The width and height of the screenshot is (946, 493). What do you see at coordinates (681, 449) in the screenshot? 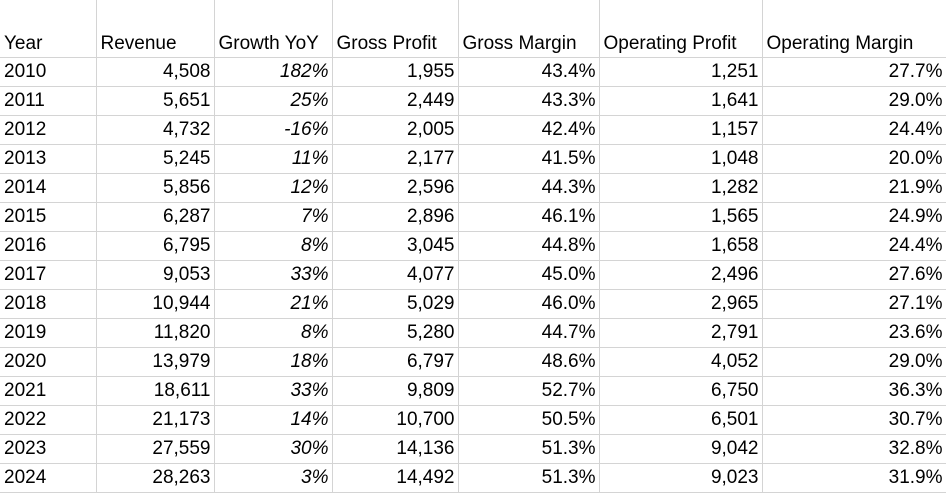
I see `cell-operating-profit: 9,042` at bounding box center [681, 449].